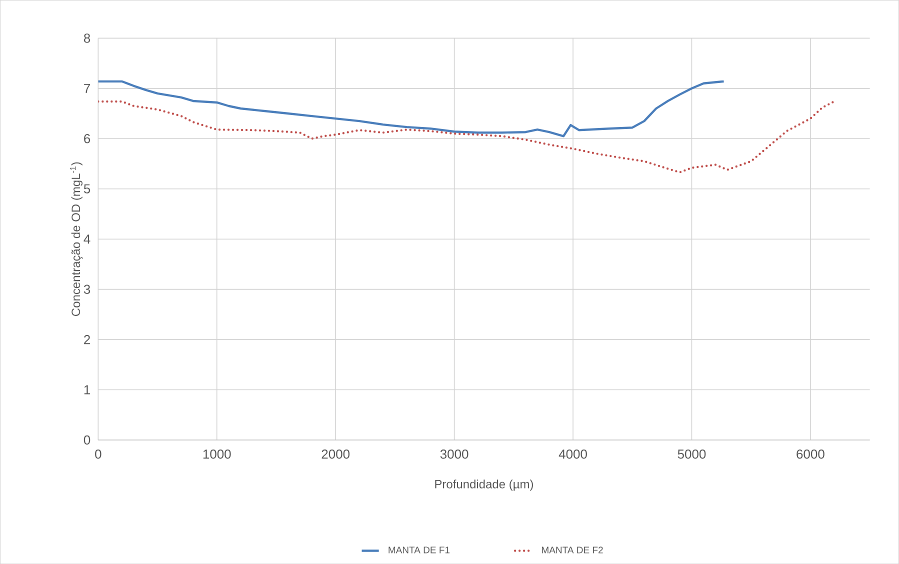 Image resolution: width=899 pixels, height=564 pixels. I want to click on y-tick-label: 8, so click(87, 38).